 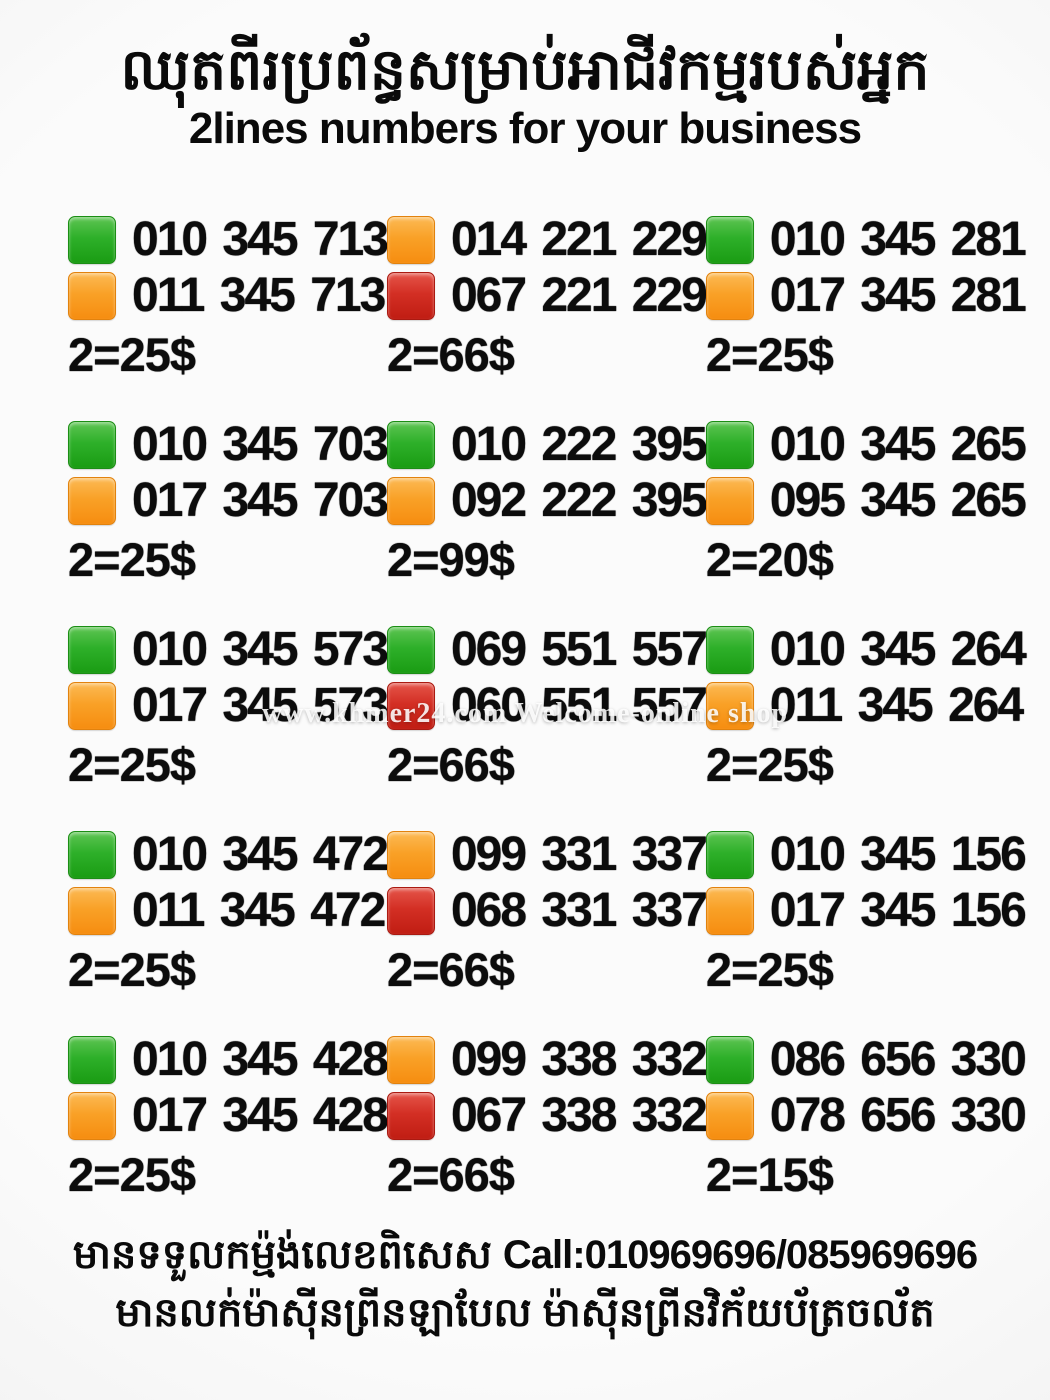 I want to click on number-cell: 010 345 713 011 345 713 2=25$, so click(x=228, y=297).